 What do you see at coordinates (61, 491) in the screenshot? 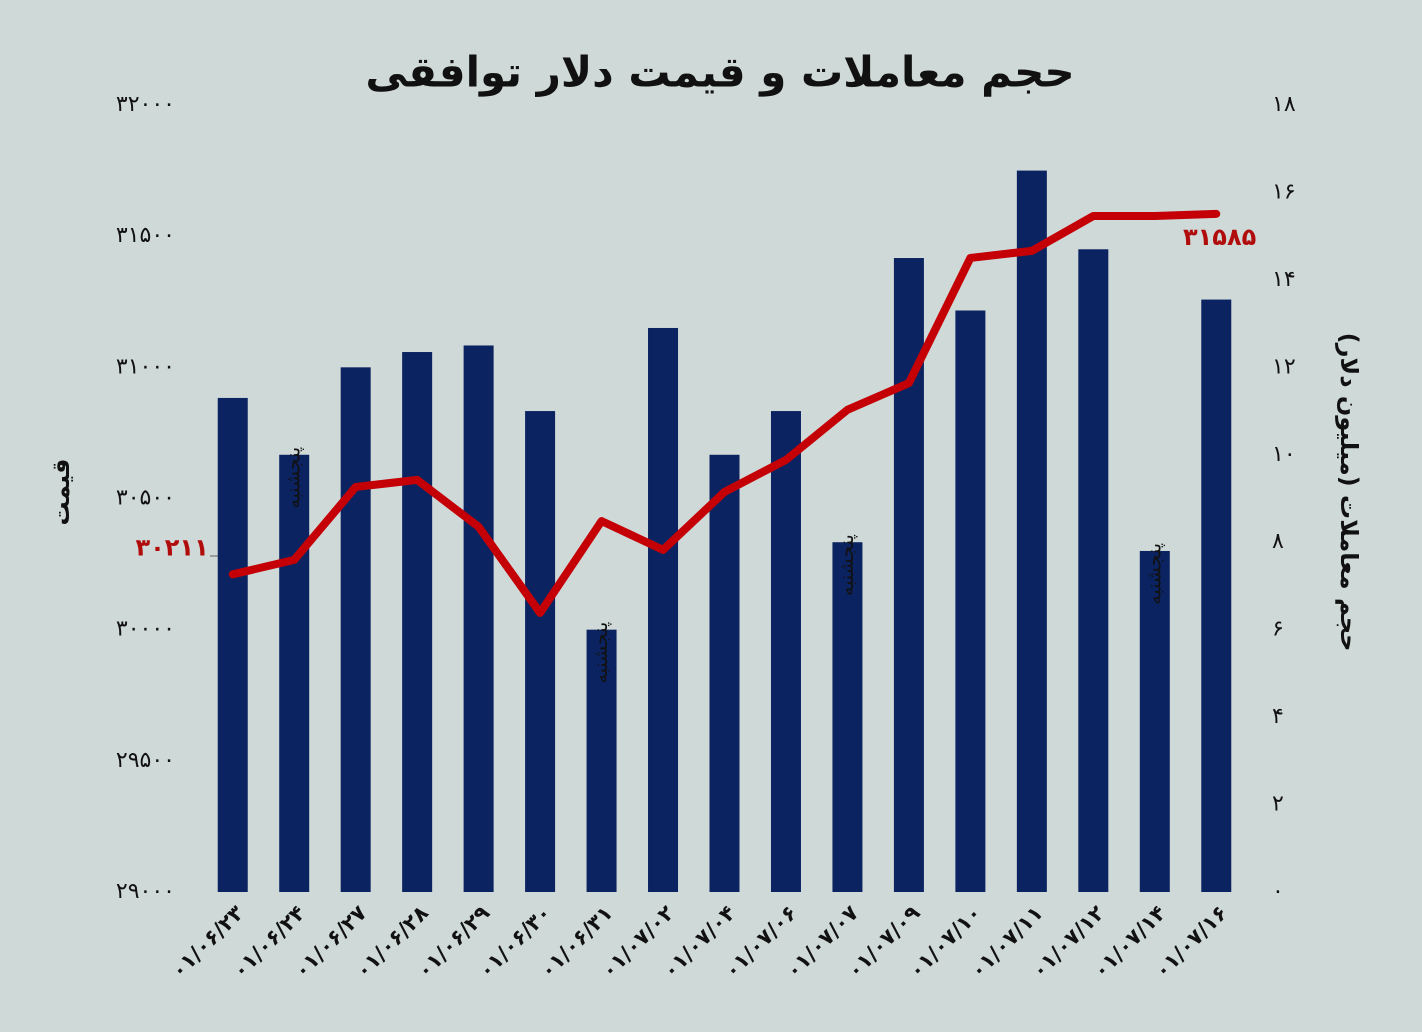
I see `y-axis-title: قیمت` at bounding box center [61, 491].